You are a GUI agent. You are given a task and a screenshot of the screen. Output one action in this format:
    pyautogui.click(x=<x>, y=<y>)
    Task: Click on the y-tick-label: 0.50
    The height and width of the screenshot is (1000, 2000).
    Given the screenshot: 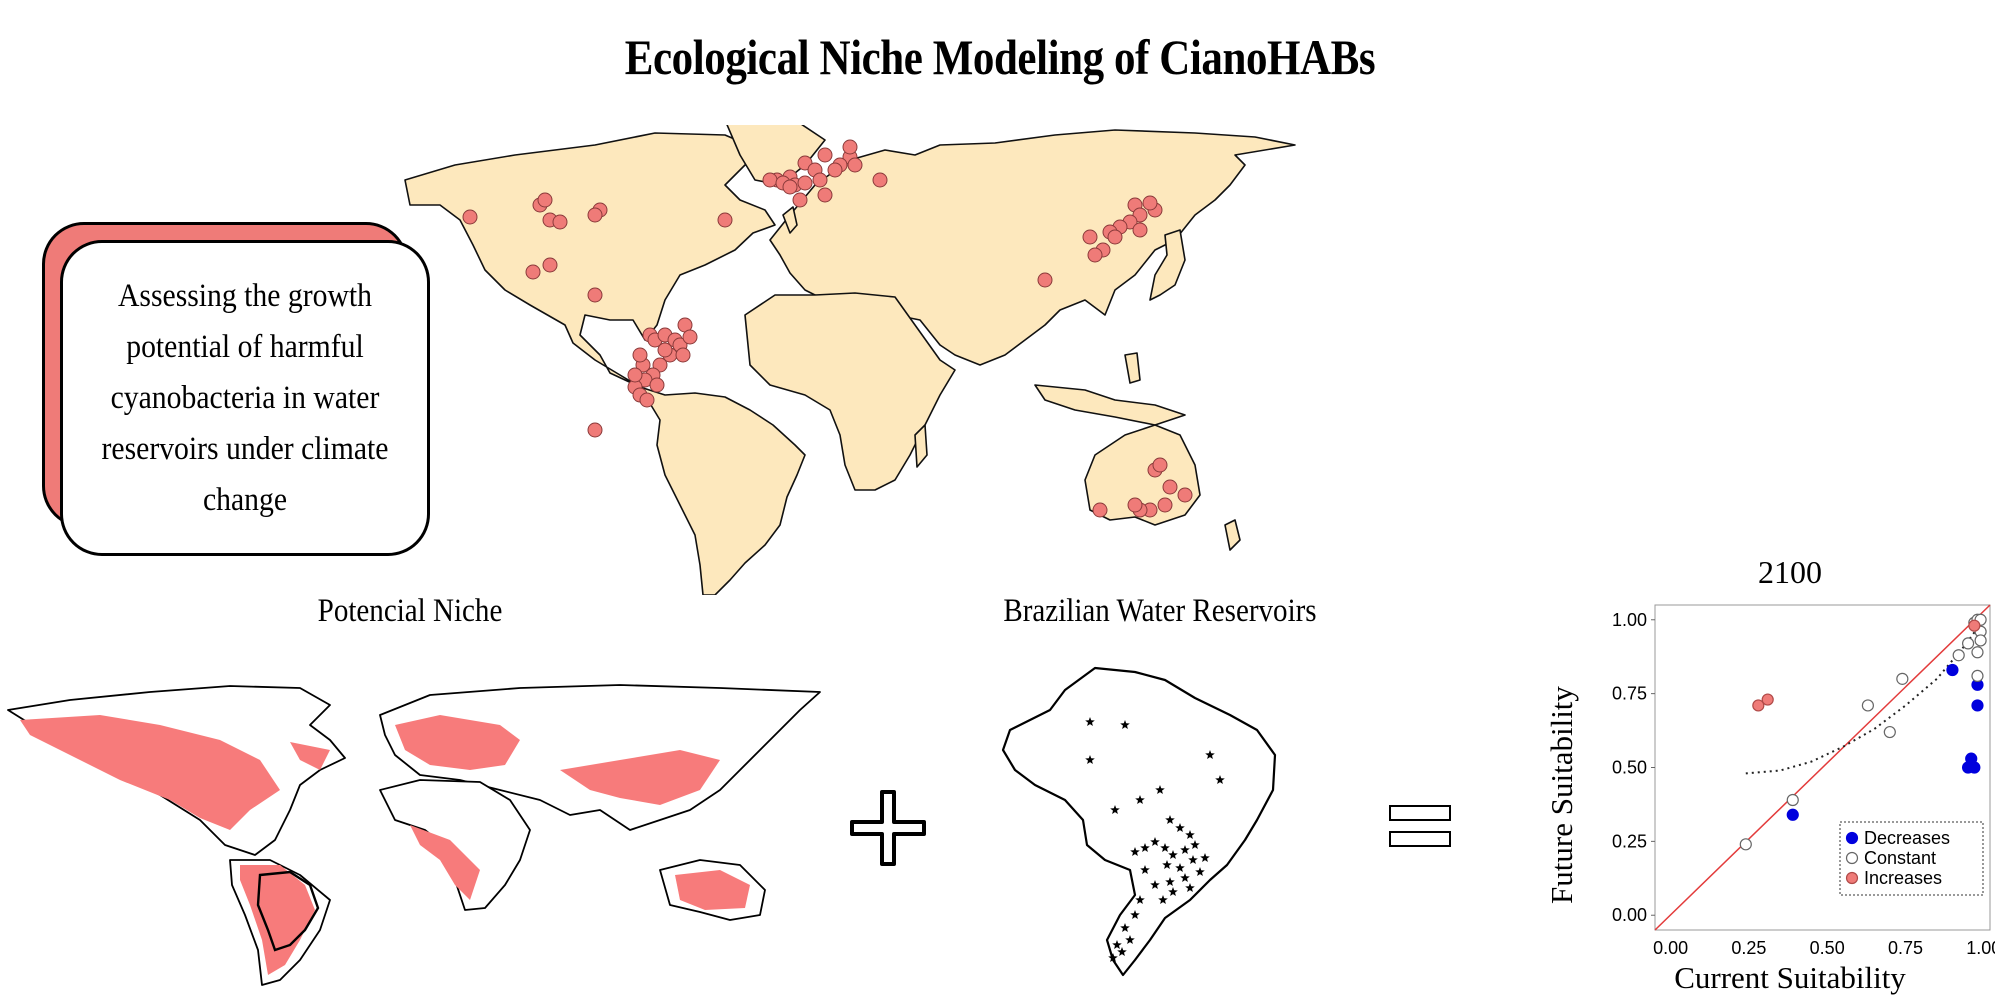 What is the action you would take?
    pyautogui.click(x=1629, y=768)
    